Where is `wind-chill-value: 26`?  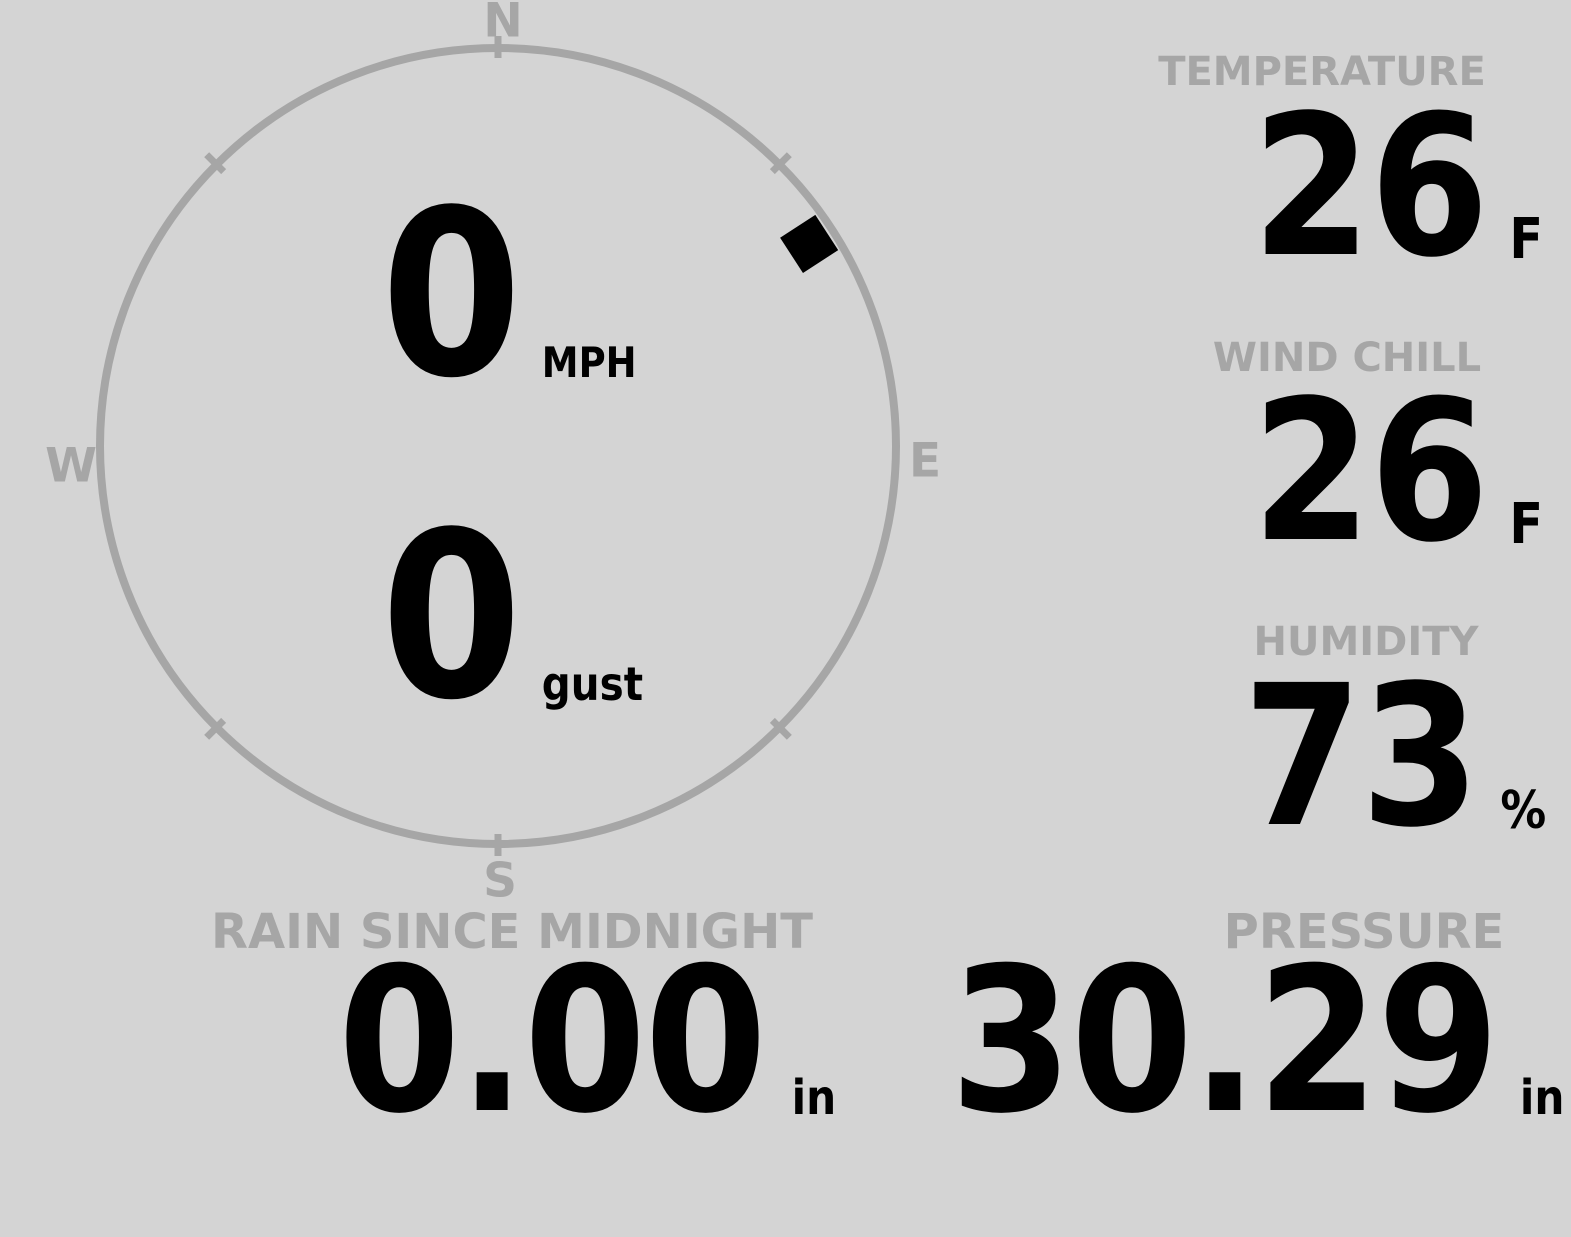
wind-chill-value: 26 is located at coordinates (1370, 471).